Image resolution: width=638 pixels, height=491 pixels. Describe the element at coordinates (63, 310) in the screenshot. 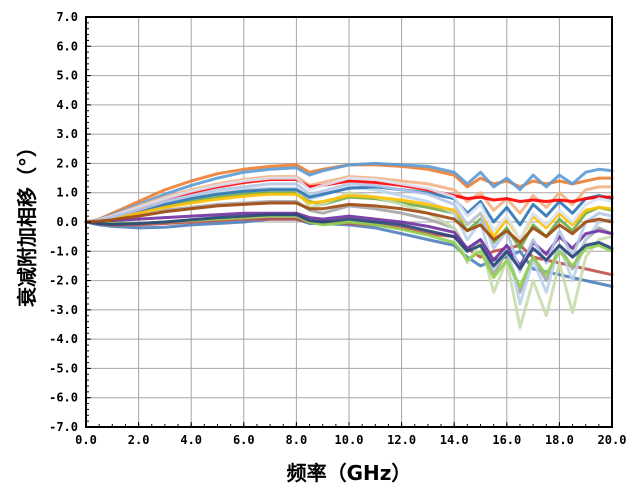

I see `y-tick-label: -3.0` at that location.